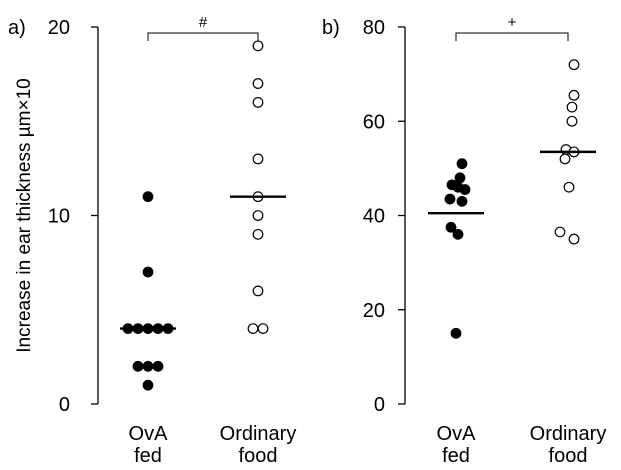 The image size is (621, 470). Describe the element at coordinates (59, 217) in the screenshot. I see `y-tick-label: 10` at that location.